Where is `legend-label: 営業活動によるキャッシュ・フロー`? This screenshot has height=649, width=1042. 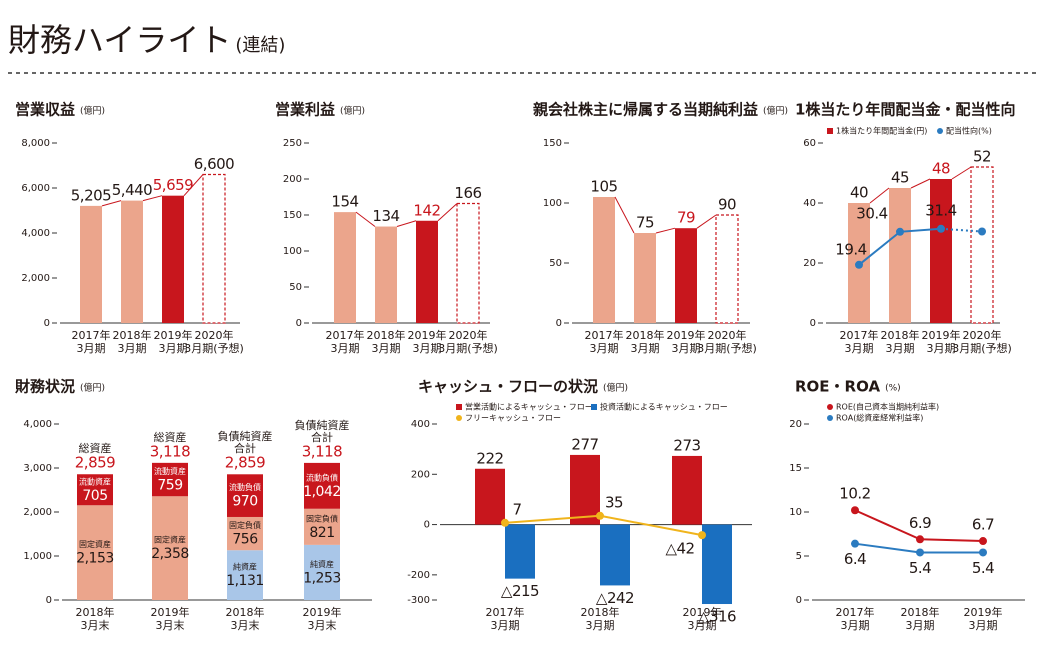
legend-label: 営業活動によるキャッシュ・フロー is located at coordinates (529, 407).